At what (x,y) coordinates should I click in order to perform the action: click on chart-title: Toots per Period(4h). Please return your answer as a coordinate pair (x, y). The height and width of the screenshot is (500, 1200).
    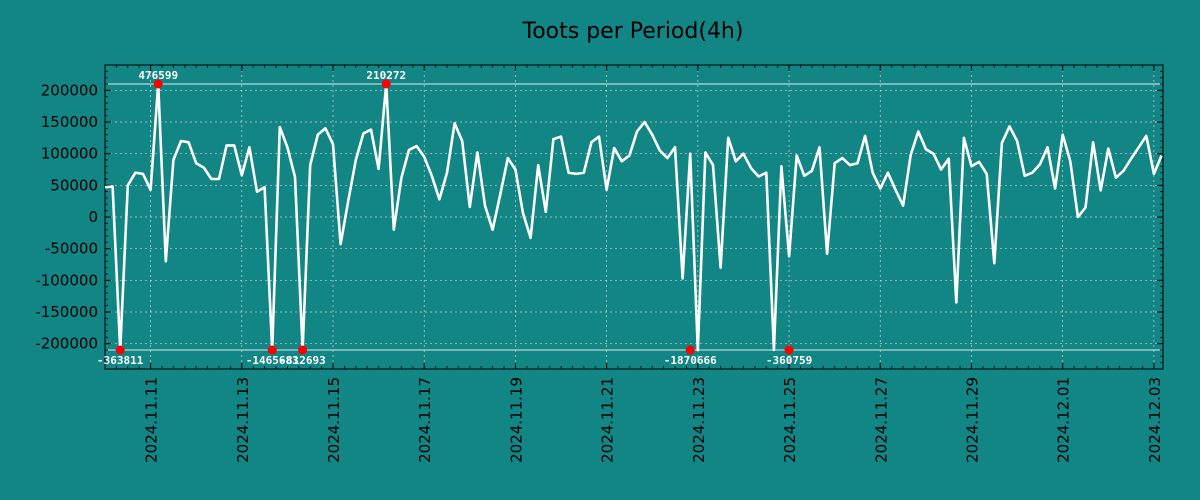
    Looking at the image, I should click on (633, 31).